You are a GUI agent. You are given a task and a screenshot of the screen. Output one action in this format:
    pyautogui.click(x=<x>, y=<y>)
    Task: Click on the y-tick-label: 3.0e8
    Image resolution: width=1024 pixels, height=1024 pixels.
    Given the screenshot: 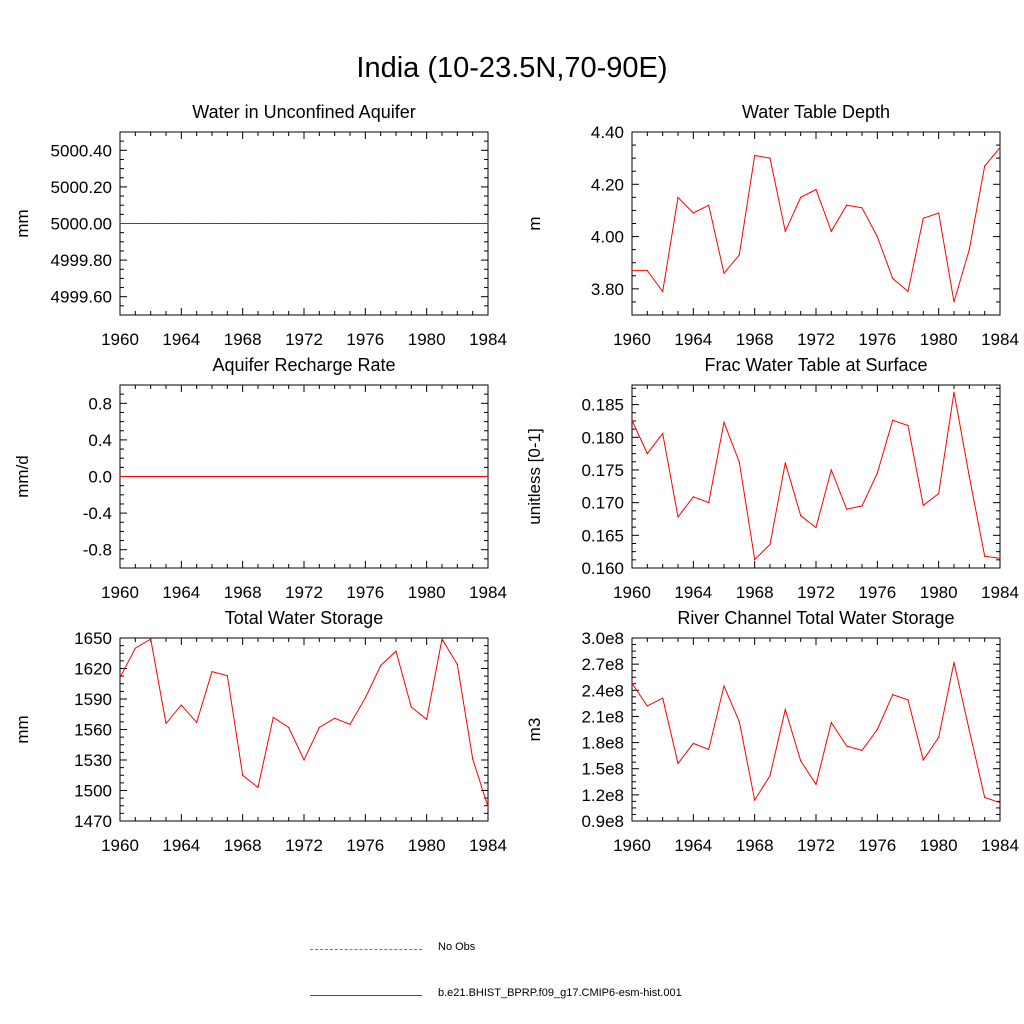 What is the action you would take?
    pyautogui.click(x=602, y=638)
    